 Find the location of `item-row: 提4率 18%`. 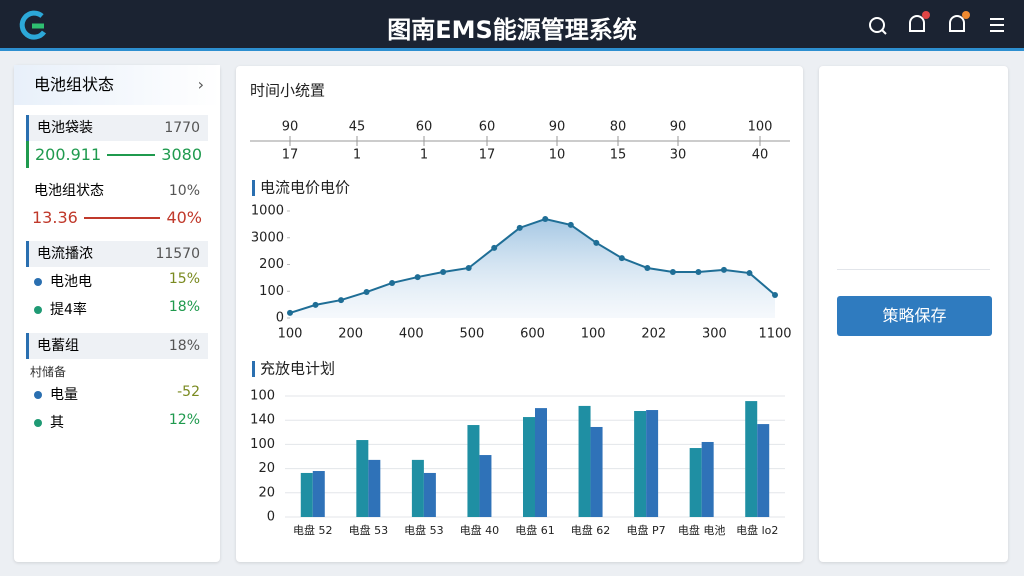

item-row: 提4率 18% is located at coordinates (117, 309).